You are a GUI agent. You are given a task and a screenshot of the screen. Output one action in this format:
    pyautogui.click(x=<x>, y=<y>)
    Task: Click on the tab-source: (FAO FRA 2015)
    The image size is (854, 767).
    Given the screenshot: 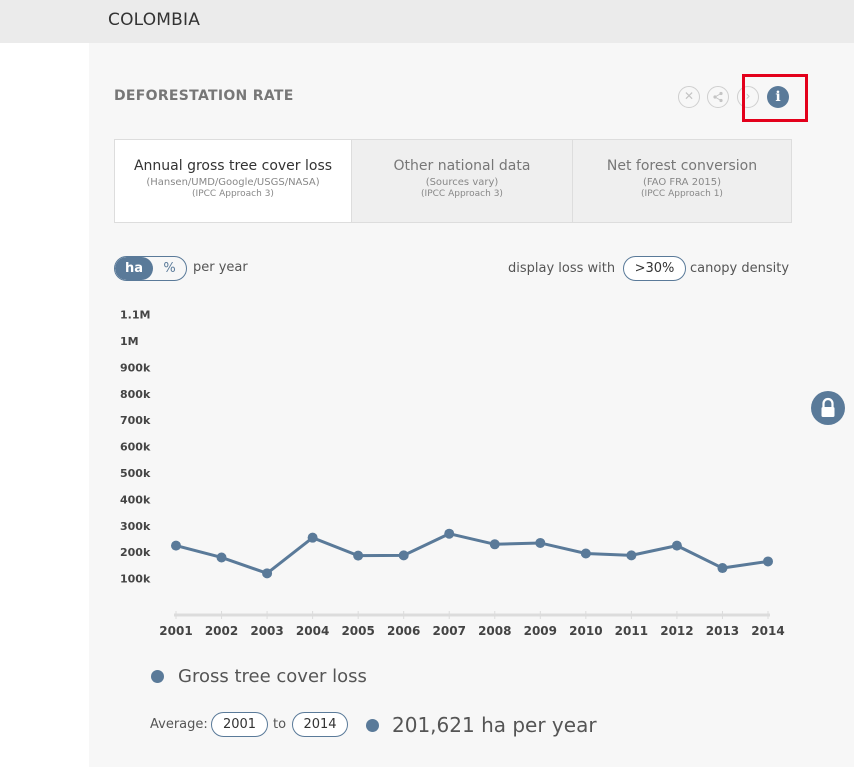 What is the action you would take?
    pyautogui.click(x=682, y=182)
    